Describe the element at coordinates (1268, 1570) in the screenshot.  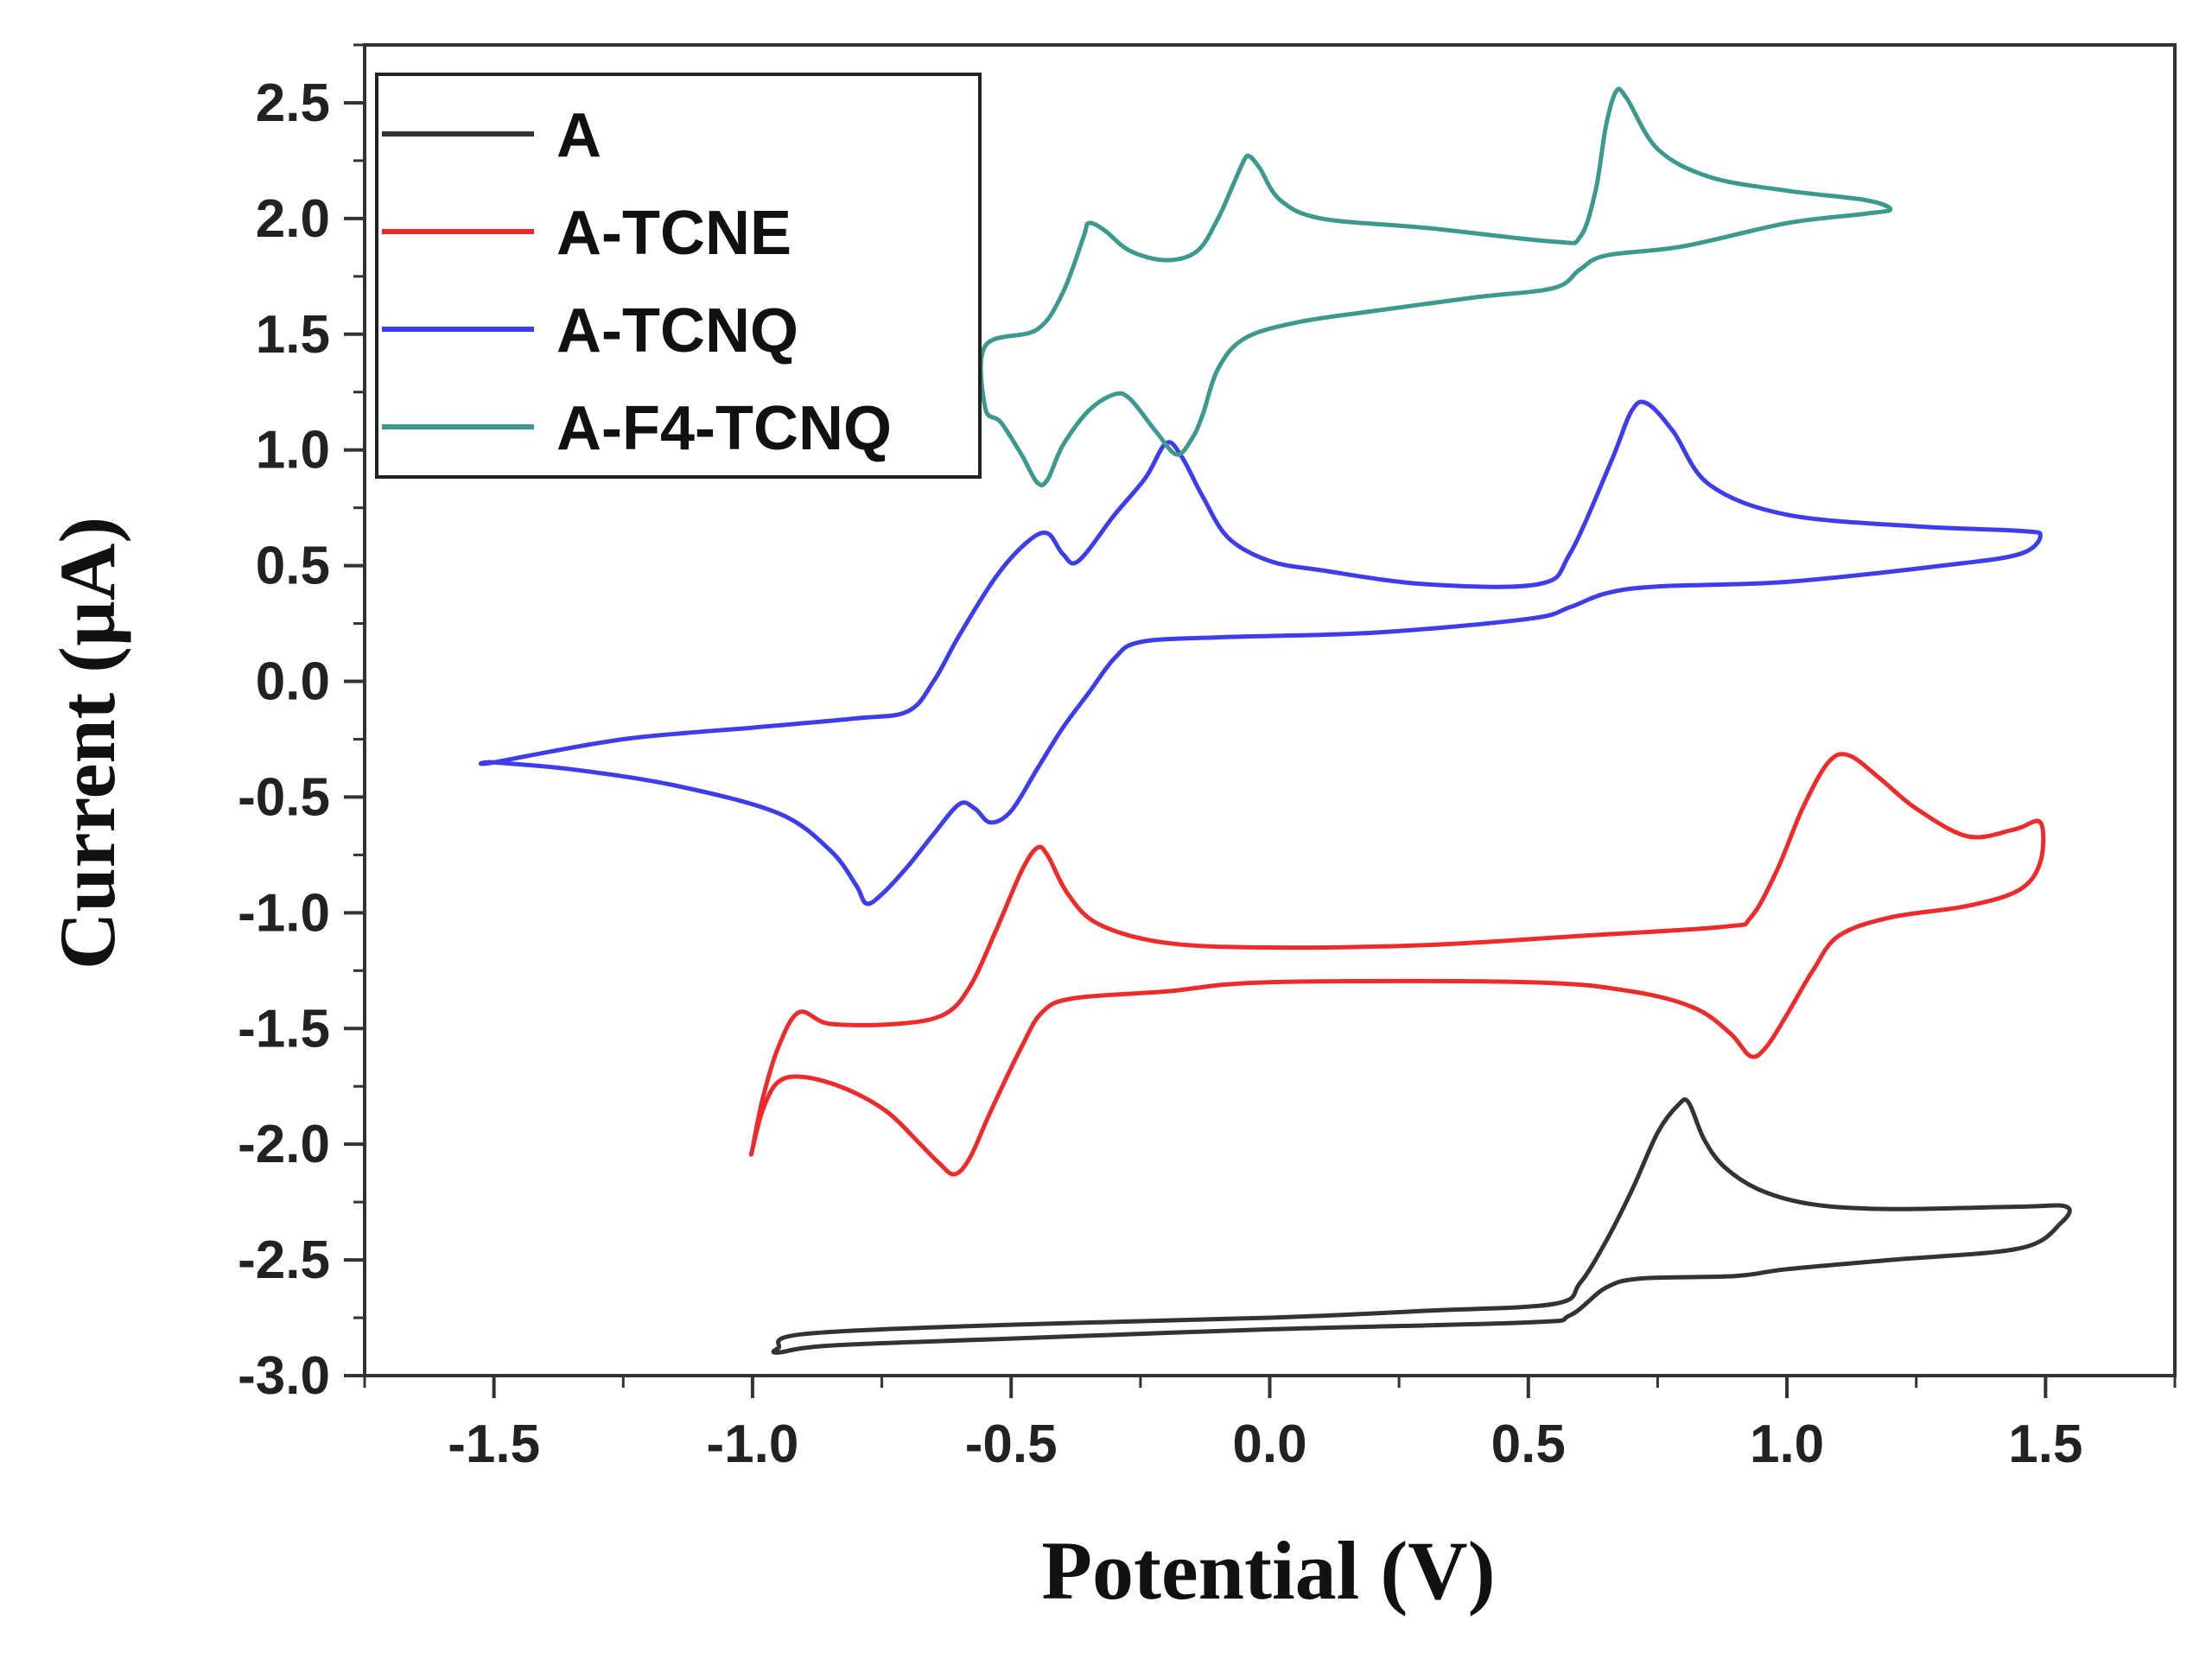
I see `x-axis-title: Potential (V)` at that location.